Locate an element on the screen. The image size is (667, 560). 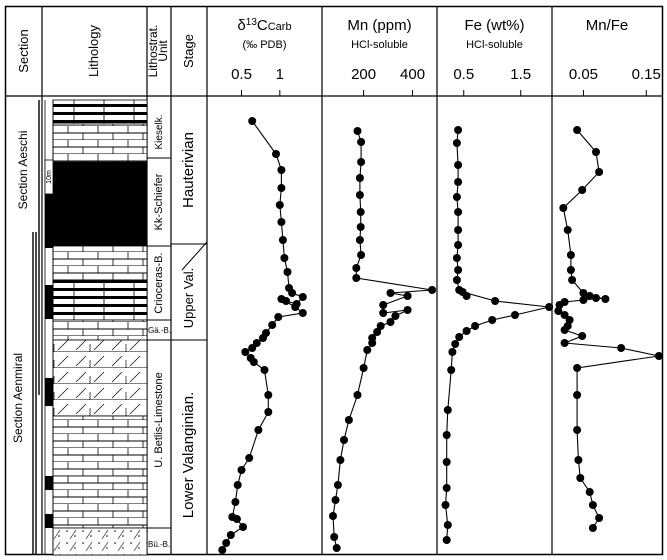
panel-tick-label-mn-1: 400 is located at coordinates (412, 74).